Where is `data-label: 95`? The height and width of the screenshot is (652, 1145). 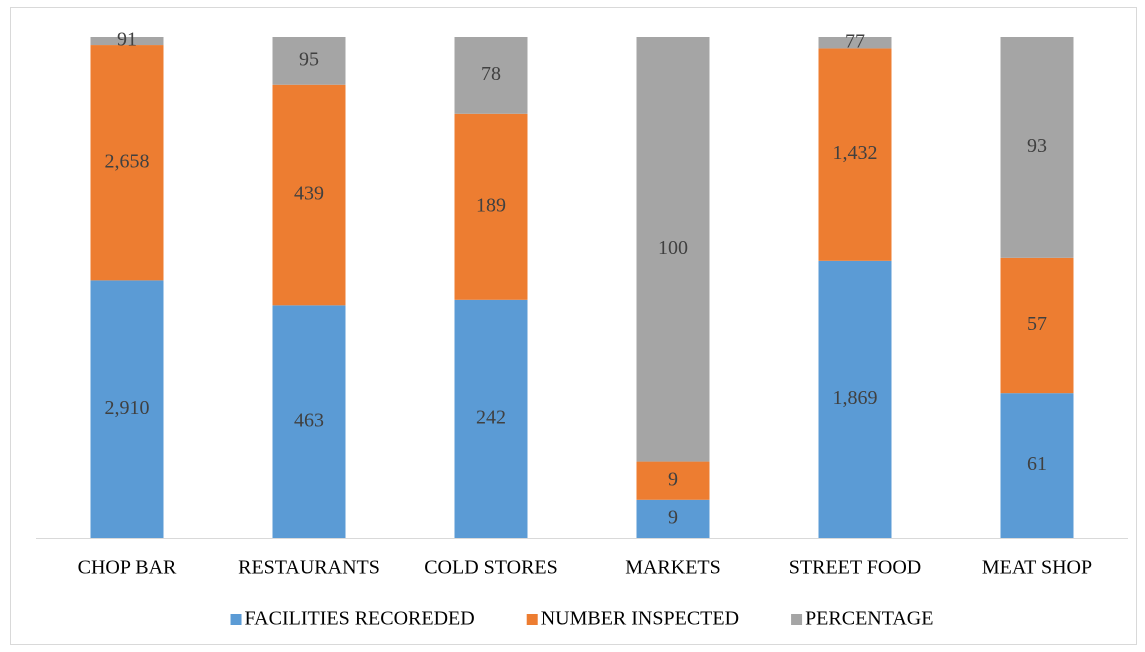 data-label: 95 is located at coordinates (309, 59).